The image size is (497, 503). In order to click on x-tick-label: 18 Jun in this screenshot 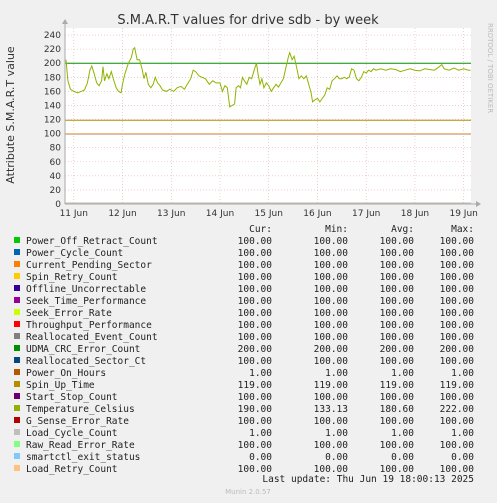, I will do `click(415, 214)`.